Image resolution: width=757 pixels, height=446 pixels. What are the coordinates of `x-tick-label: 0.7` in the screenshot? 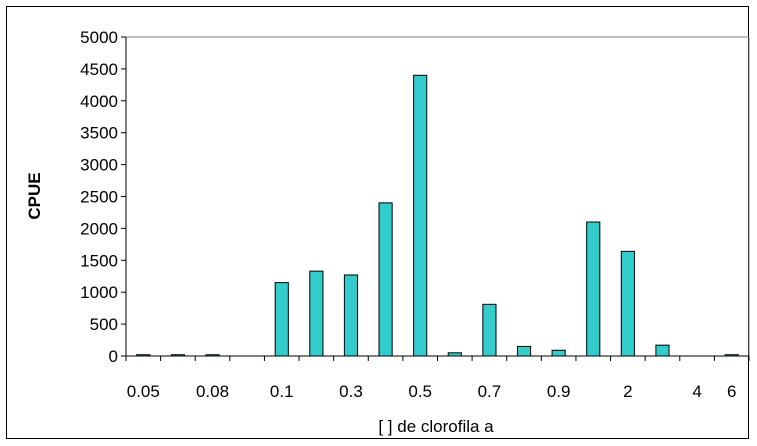 It's located at (490, 391).